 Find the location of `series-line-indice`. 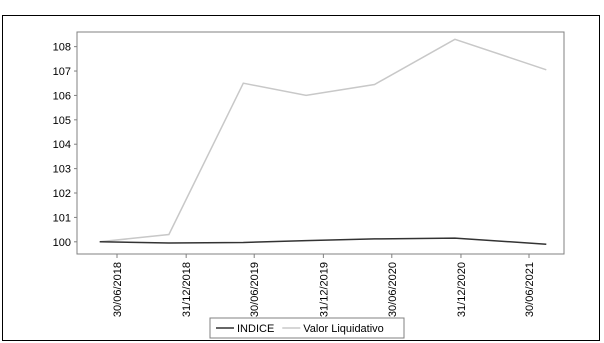

series-line-indice is located at coordinates (323, 241).